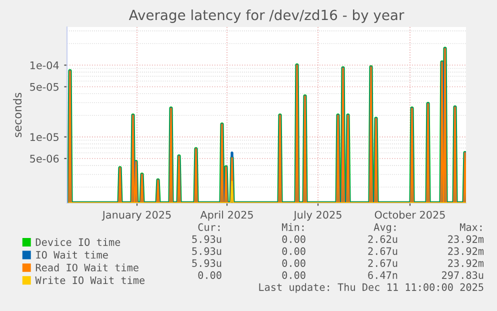 This screenshot has height=311, width=497. Describe the element at coordinates (209, 227) in the screenshot. I see `text: Cur:` at that location.